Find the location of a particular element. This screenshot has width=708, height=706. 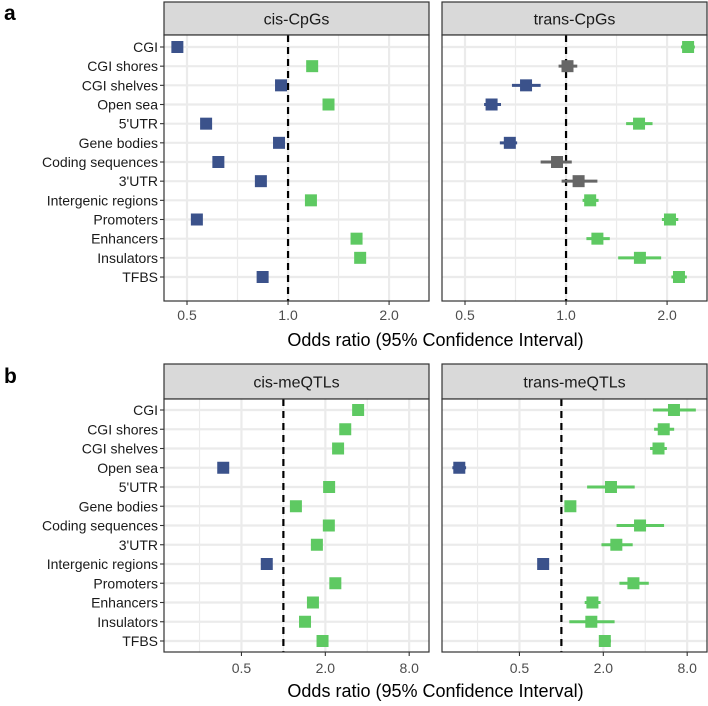

panel-label-b: b is located at coordinates (10, 376).